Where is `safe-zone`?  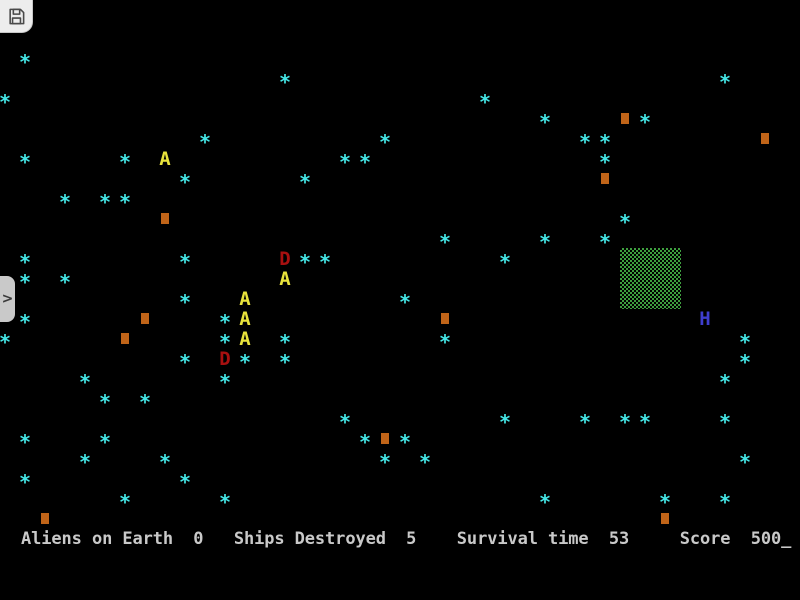 safe-zone is located at coordinates (650, 278).